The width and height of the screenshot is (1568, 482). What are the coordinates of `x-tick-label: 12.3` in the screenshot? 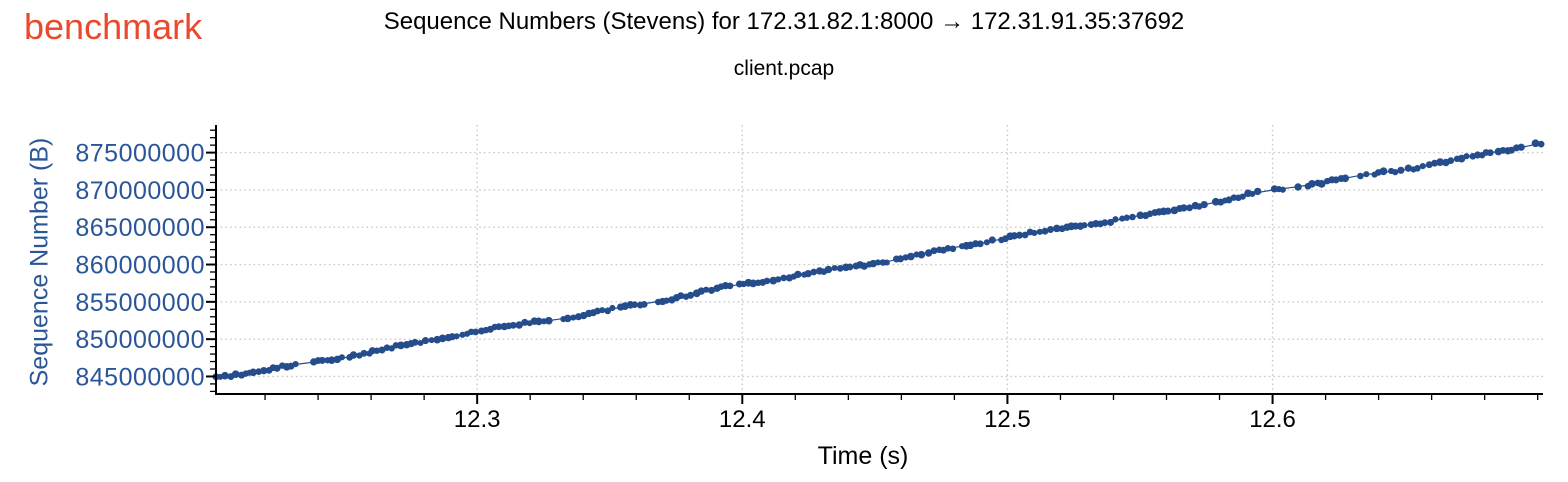 It's located at (477, 419).